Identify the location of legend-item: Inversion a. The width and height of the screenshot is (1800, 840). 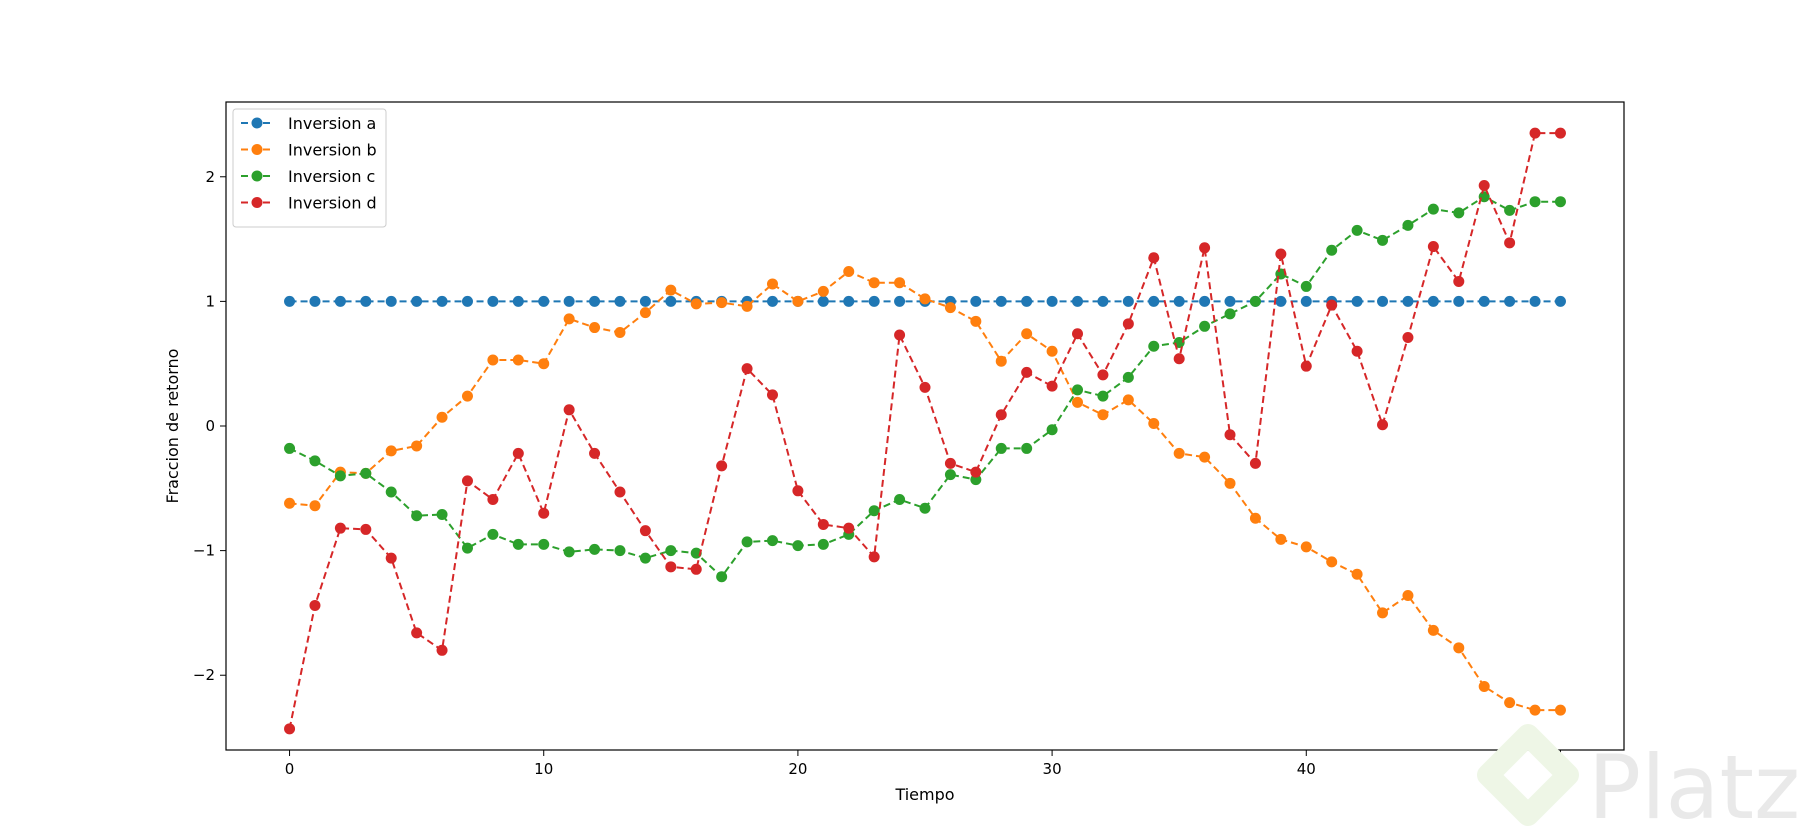
(308, 123).